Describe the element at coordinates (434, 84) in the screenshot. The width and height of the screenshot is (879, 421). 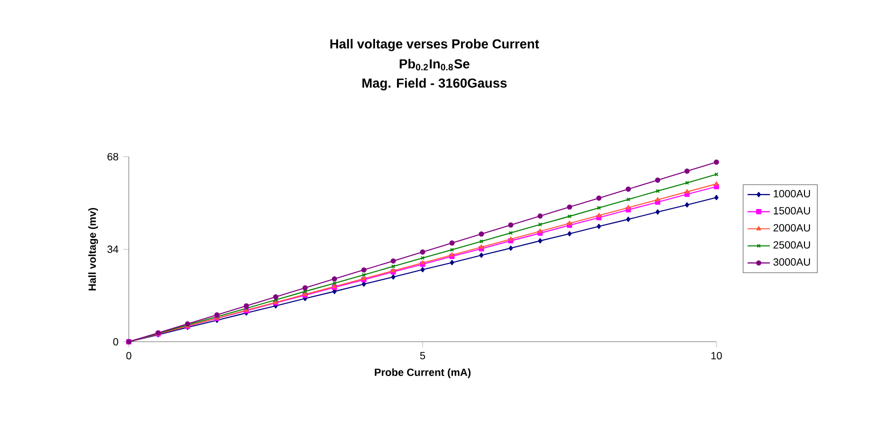
I see `text: Mag. Field - 3160Gauss` at that location.